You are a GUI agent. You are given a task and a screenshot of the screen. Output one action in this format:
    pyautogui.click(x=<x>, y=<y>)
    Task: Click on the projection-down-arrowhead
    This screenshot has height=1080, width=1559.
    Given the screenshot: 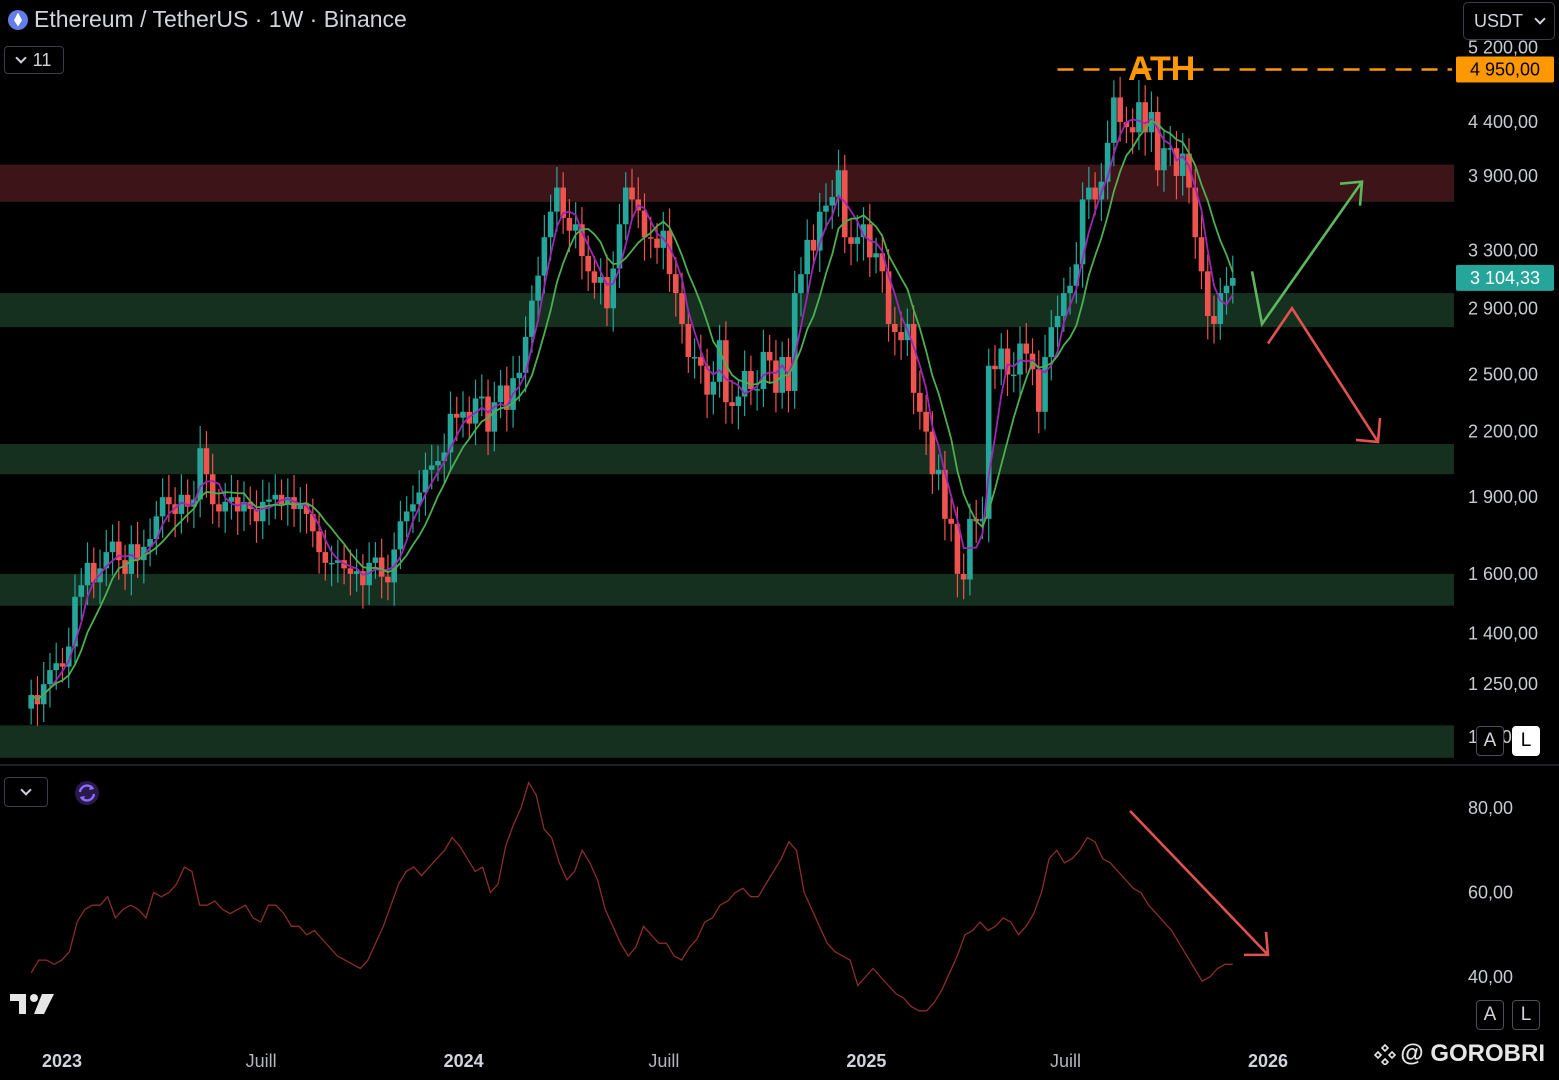 What is the action you would take?
    pyautogui.click(x=1368, y=430)
    